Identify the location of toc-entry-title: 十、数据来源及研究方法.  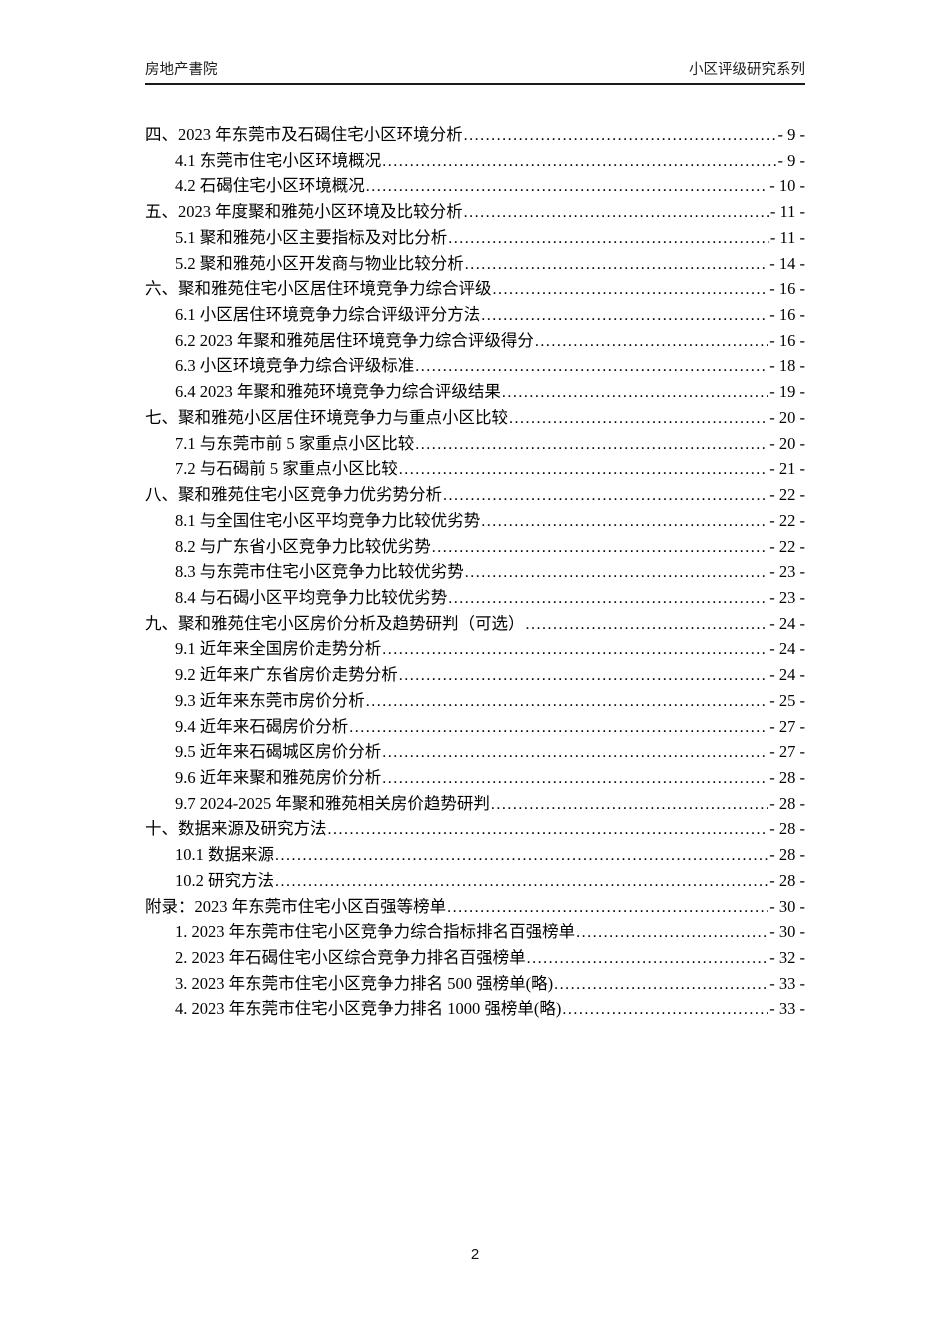
(236, 829).